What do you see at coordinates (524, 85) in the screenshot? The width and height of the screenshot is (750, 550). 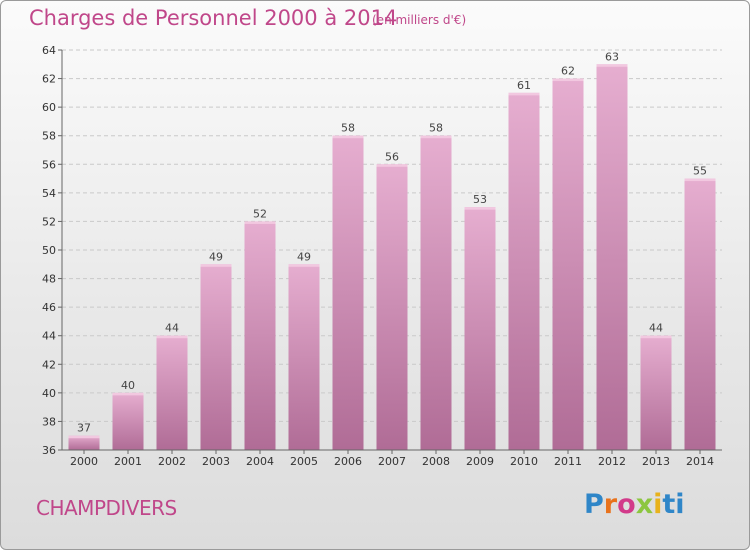 I see `bar-value-label: 61` at bounding box center [524, 85].